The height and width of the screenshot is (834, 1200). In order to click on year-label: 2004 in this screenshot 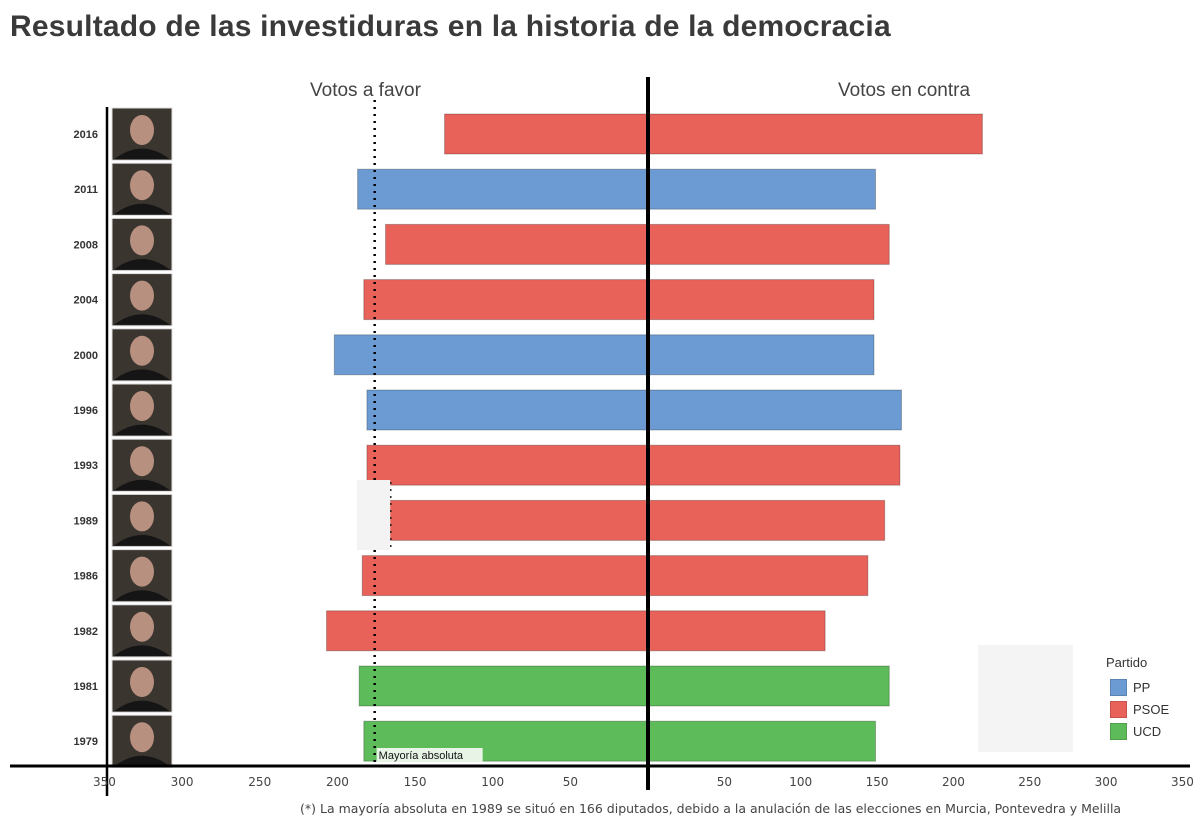, I will do `click(86, 301)`.